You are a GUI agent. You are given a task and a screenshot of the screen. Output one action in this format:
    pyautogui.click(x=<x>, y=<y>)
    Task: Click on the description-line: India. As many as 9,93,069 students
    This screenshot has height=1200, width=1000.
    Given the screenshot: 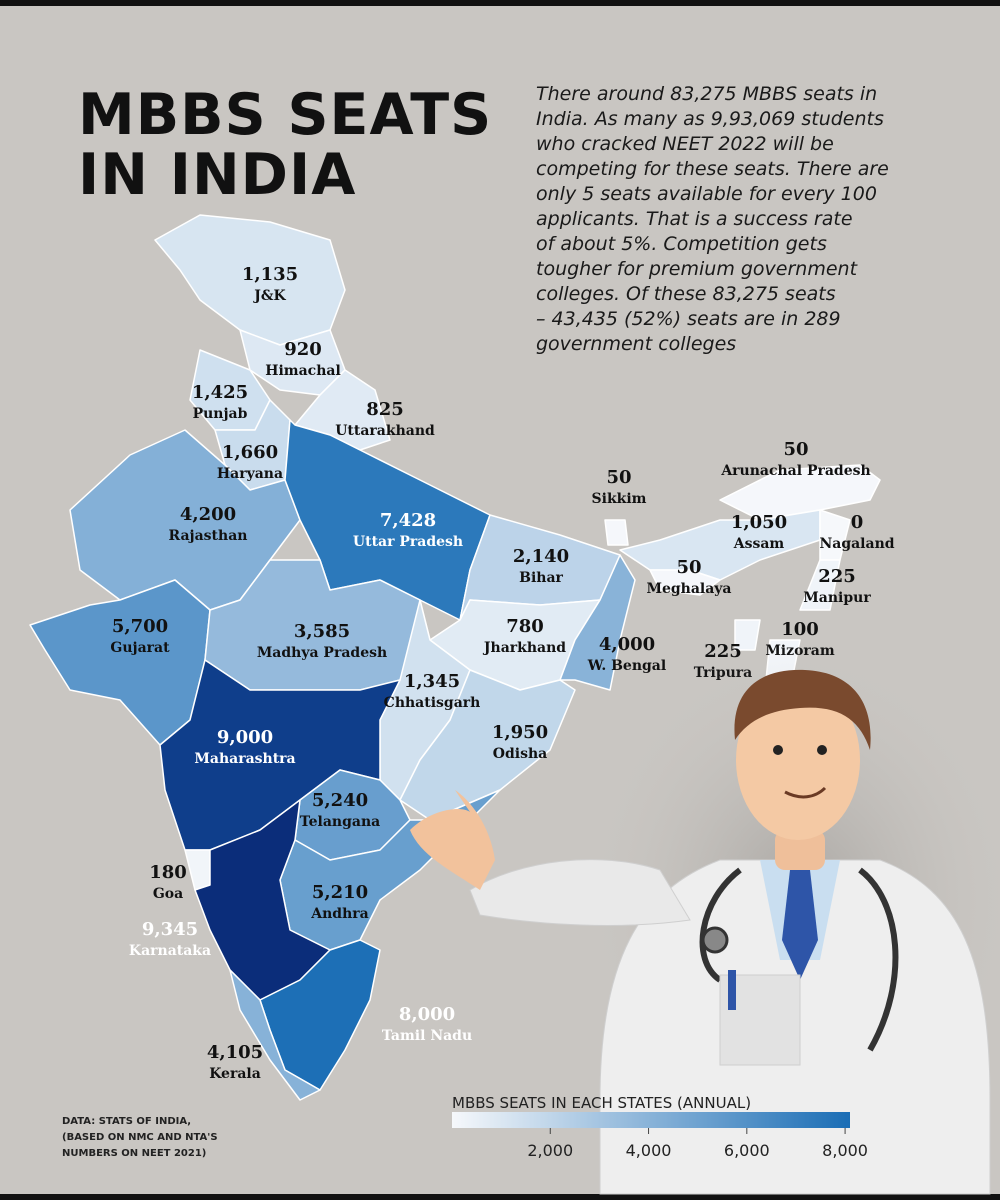 What is the action you would take?
    pyautogui.click(x=710, y=119)
    